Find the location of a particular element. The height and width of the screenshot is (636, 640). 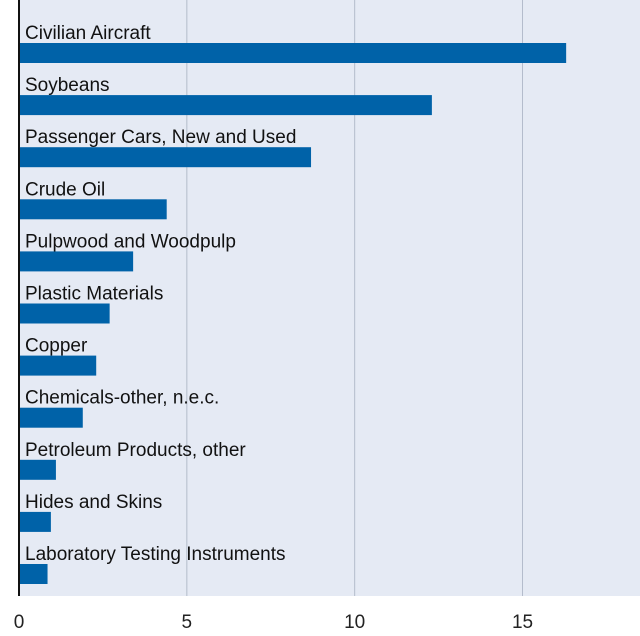

category-label: Crude Oil is located at coordinates (65, 189).